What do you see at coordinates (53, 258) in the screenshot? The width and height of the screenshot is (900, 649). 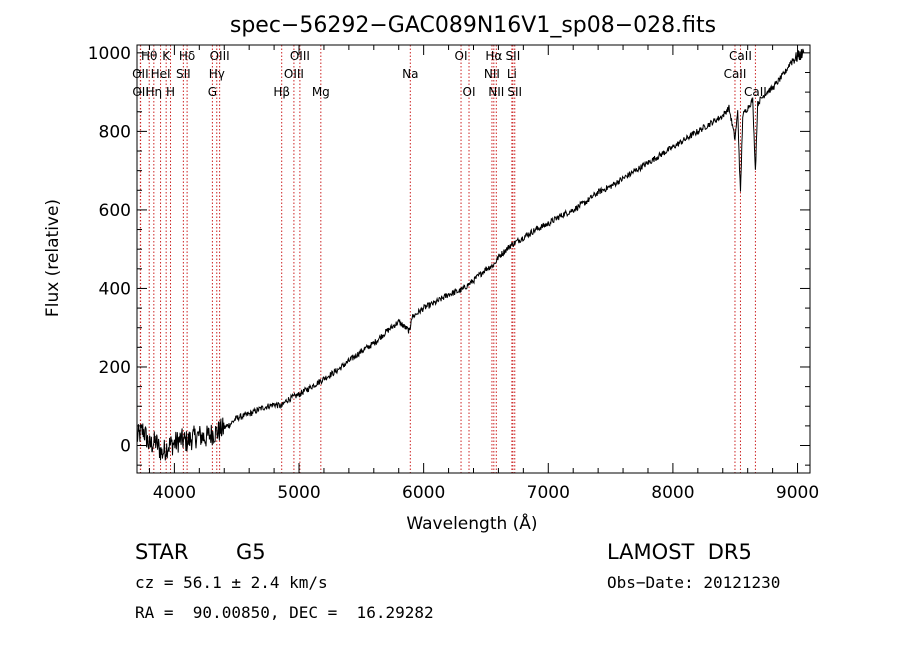 I see `y-axis-label: Flux (relative)` at bounding box center [53, 258].